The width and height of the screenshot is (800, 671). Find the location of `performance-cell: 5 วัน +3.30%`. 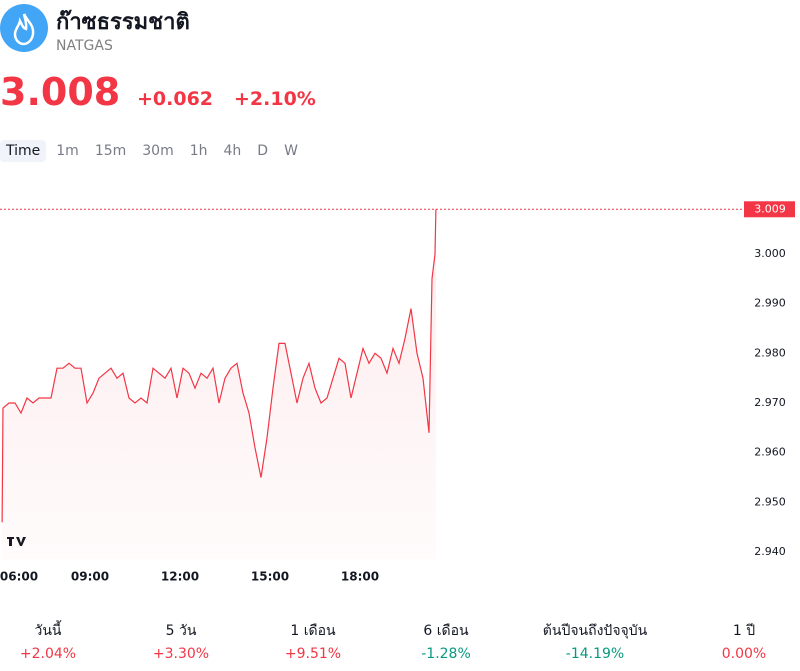

performance-cell: 5 วัน +3.30% is located at coordinates (181, 641).